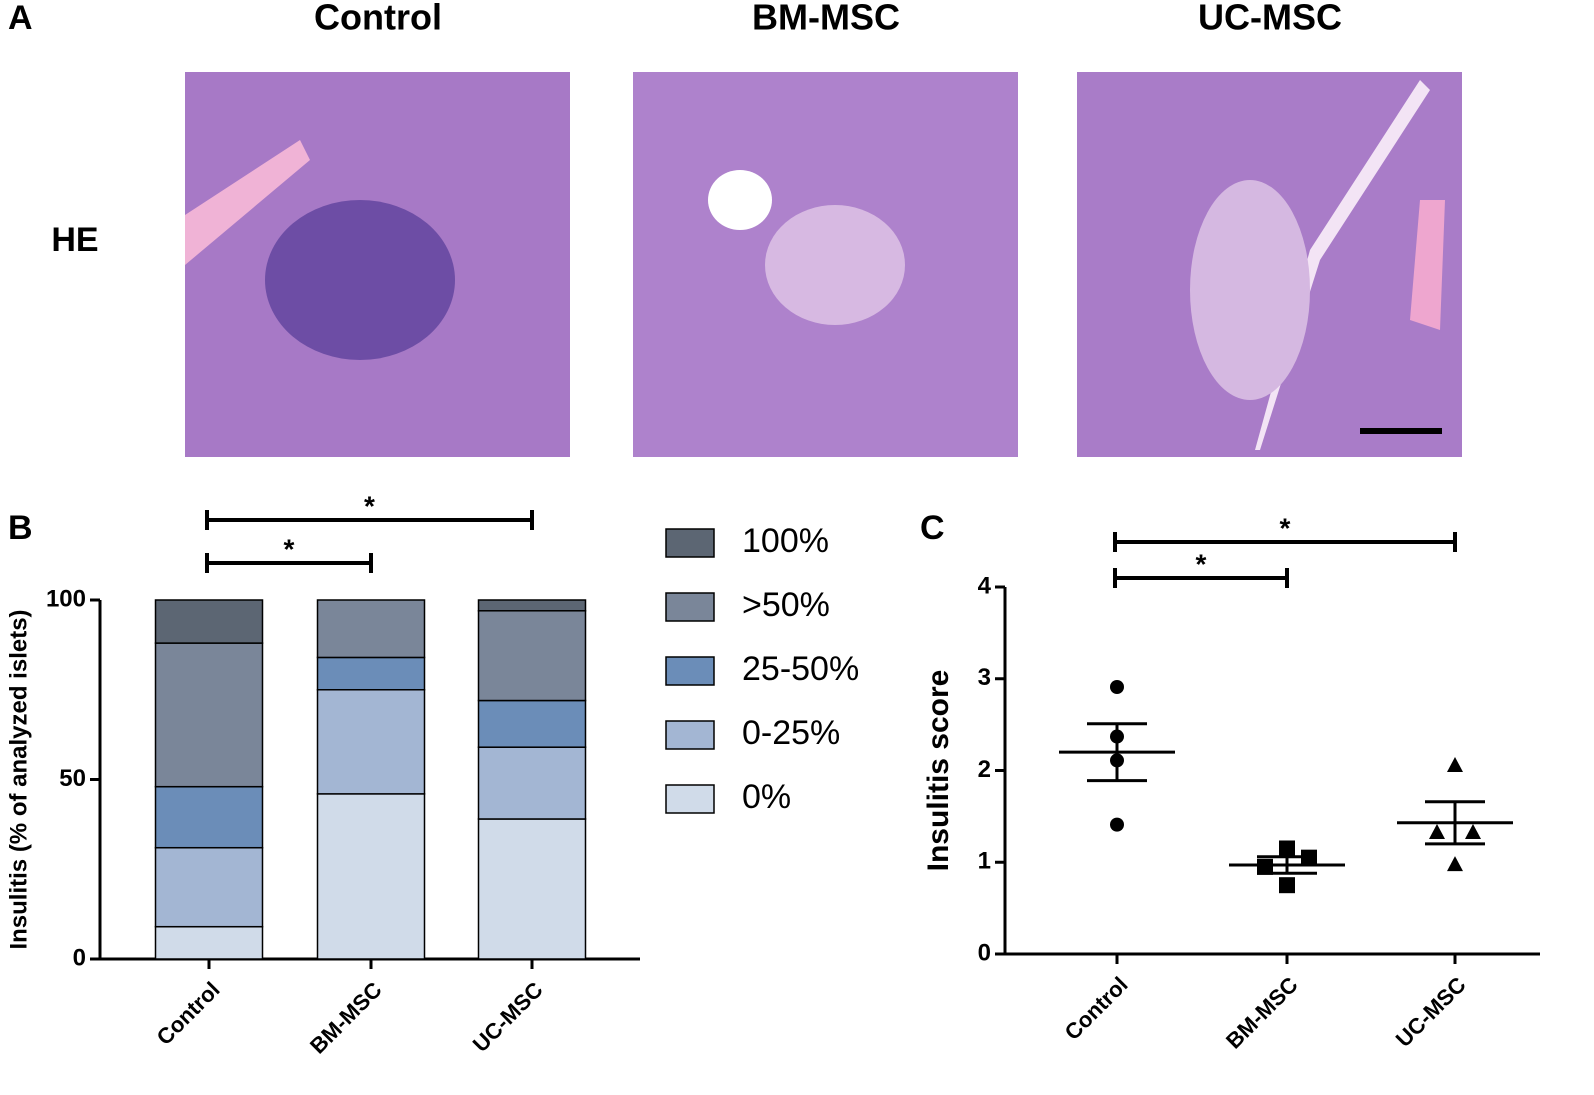 This screenshot has height=1095, width=1594. I want to click on image-title: BM-MSC, so click(826, 19).